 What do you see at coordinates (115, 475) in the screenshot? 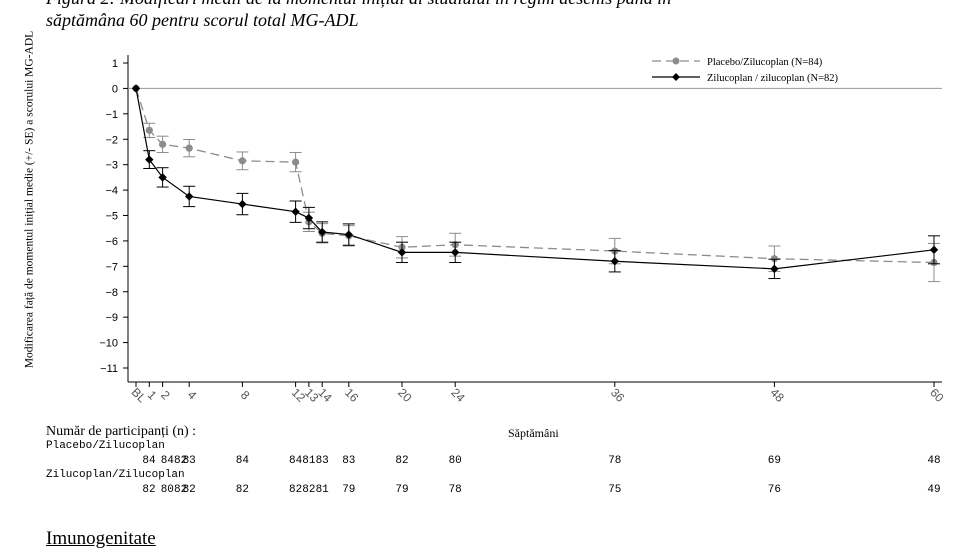
I see `participants-group-name: Zilucoplan/Zilucoplan` at bounding box center [115, 475].